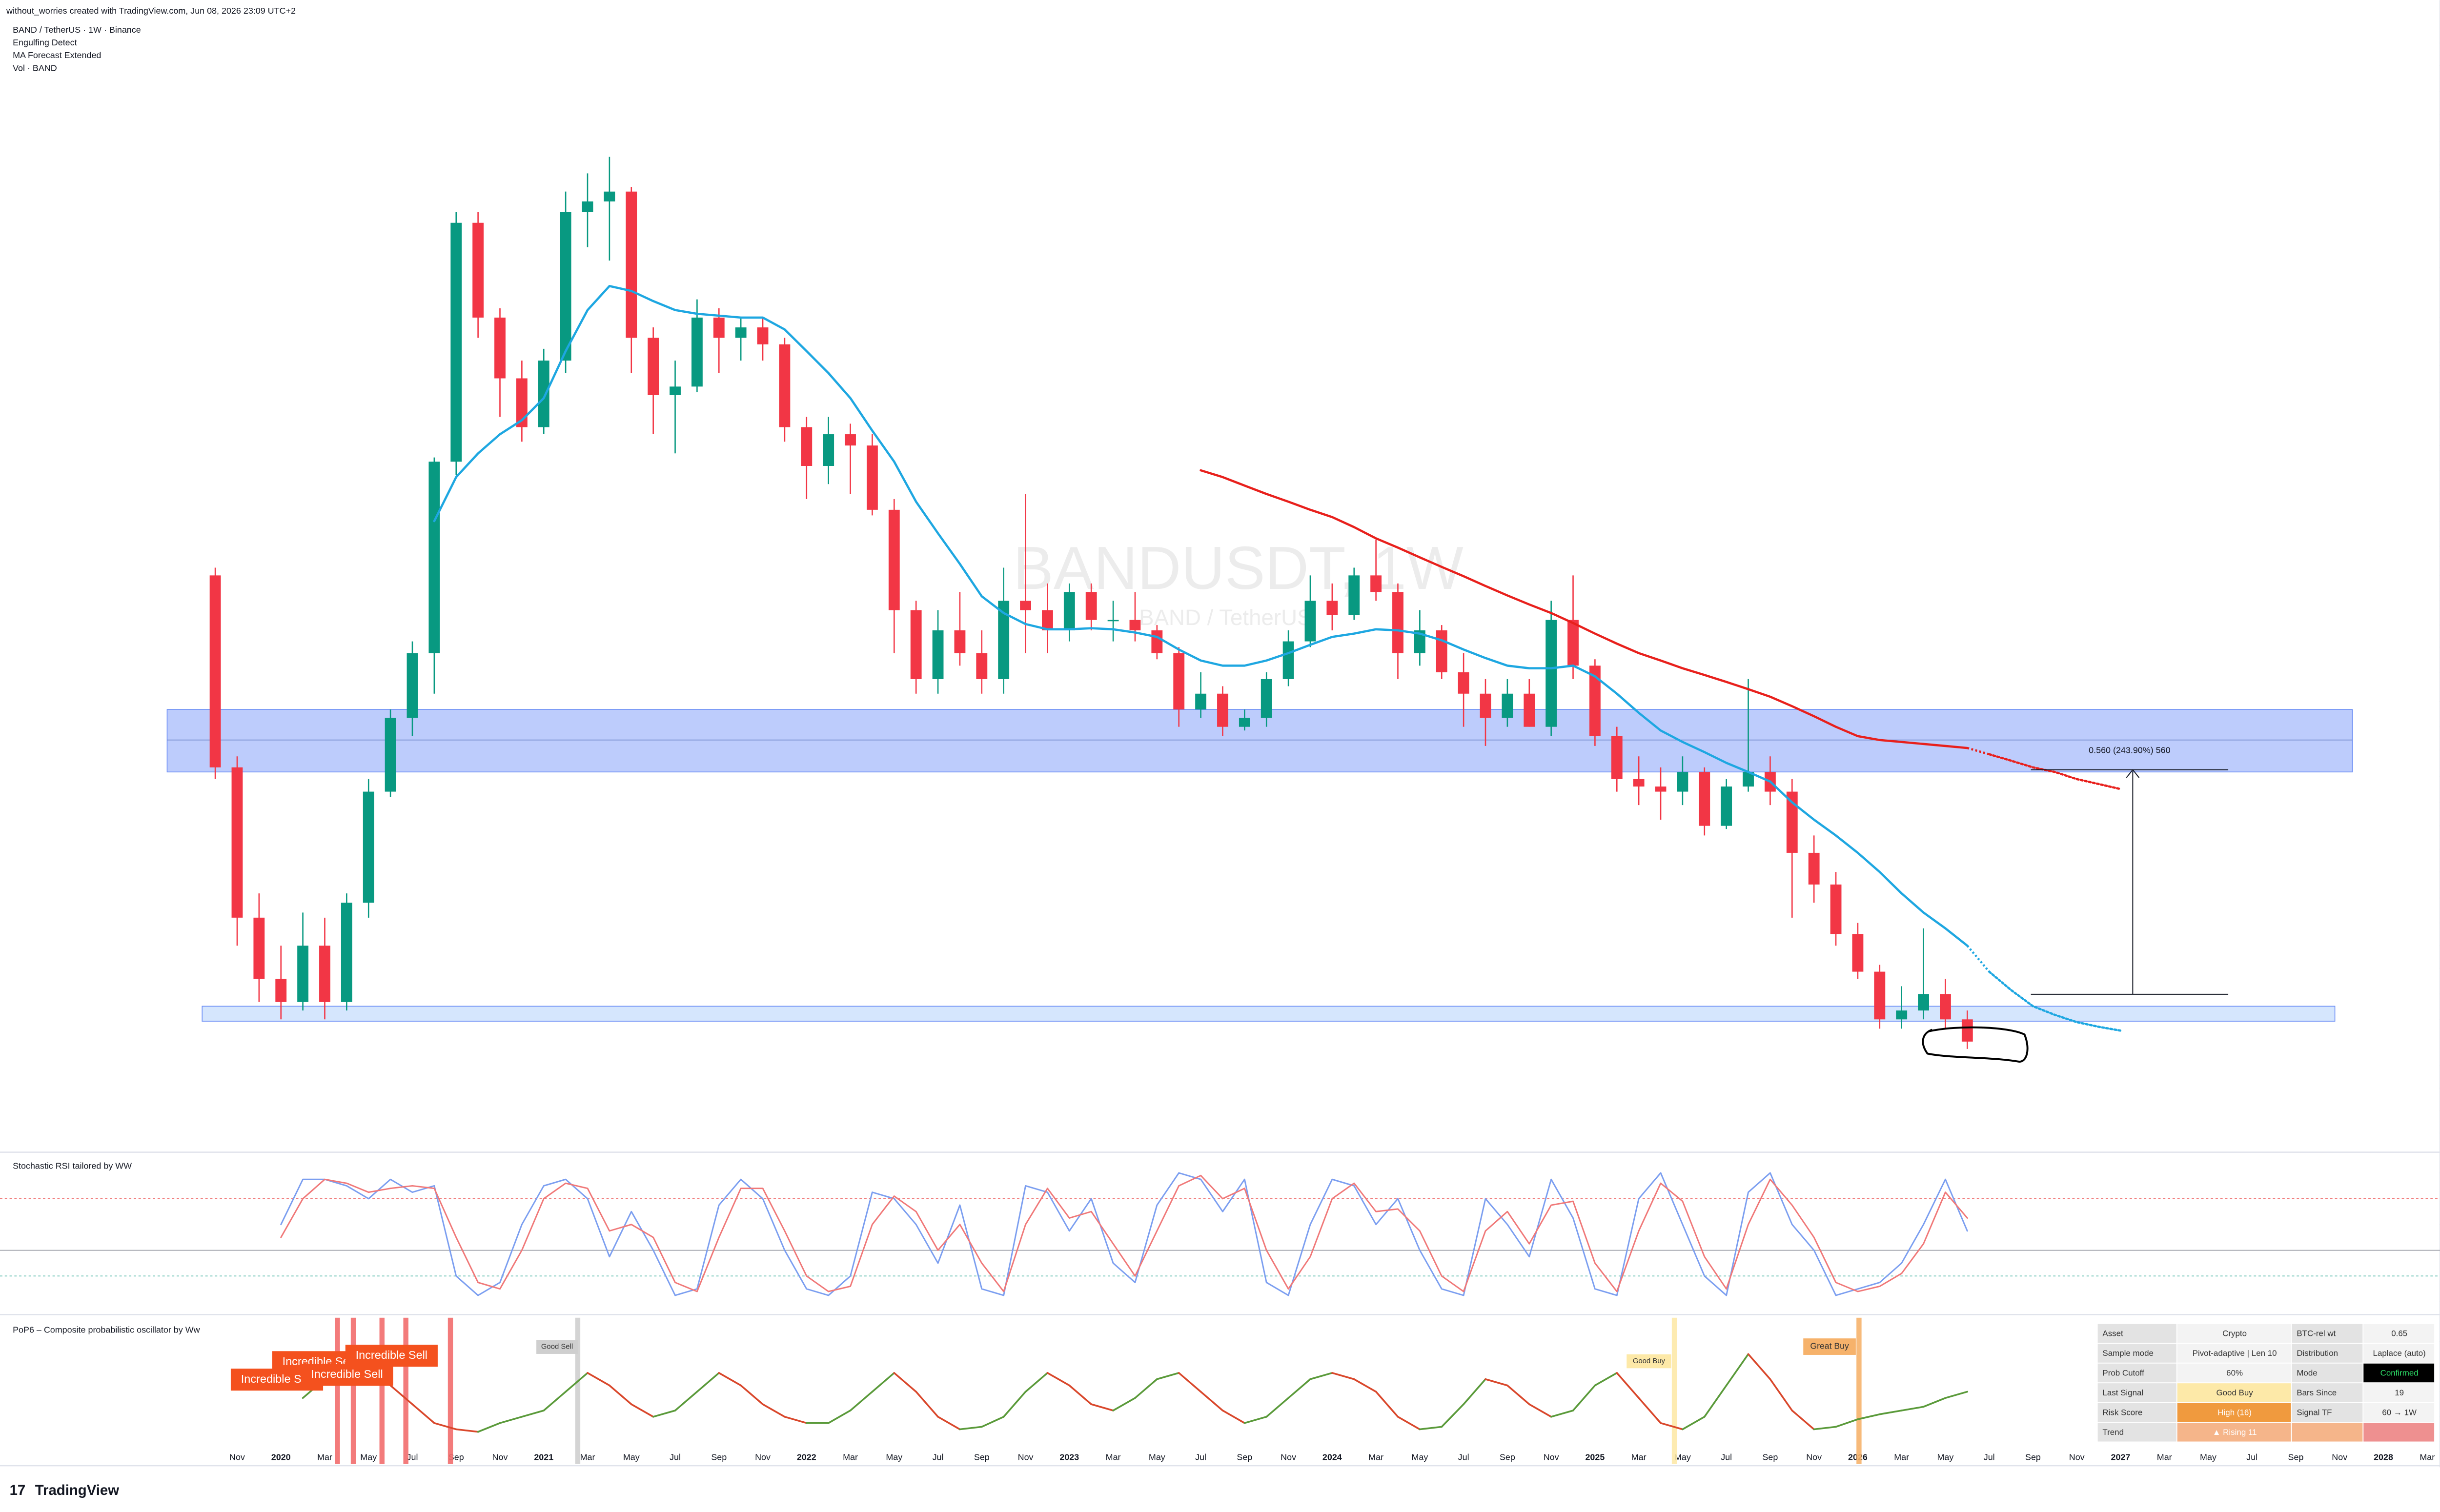  Describe the element at coordinates (2399, 1372) in the screenshot. I see `table-text: Confirmed` at that location.